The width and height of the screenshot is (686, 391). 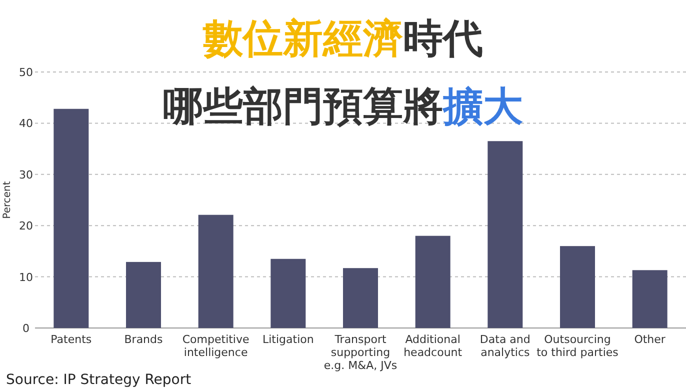 I want to click on chart-title: 數位新經濟時代, so click(x=342, y=39).